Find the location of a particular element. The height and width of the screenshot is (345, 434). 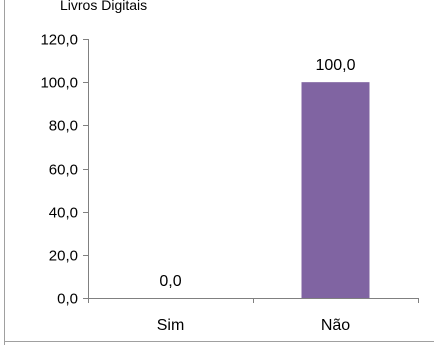

y-tick-label: 100,0 is located at coordinates (59, 83).